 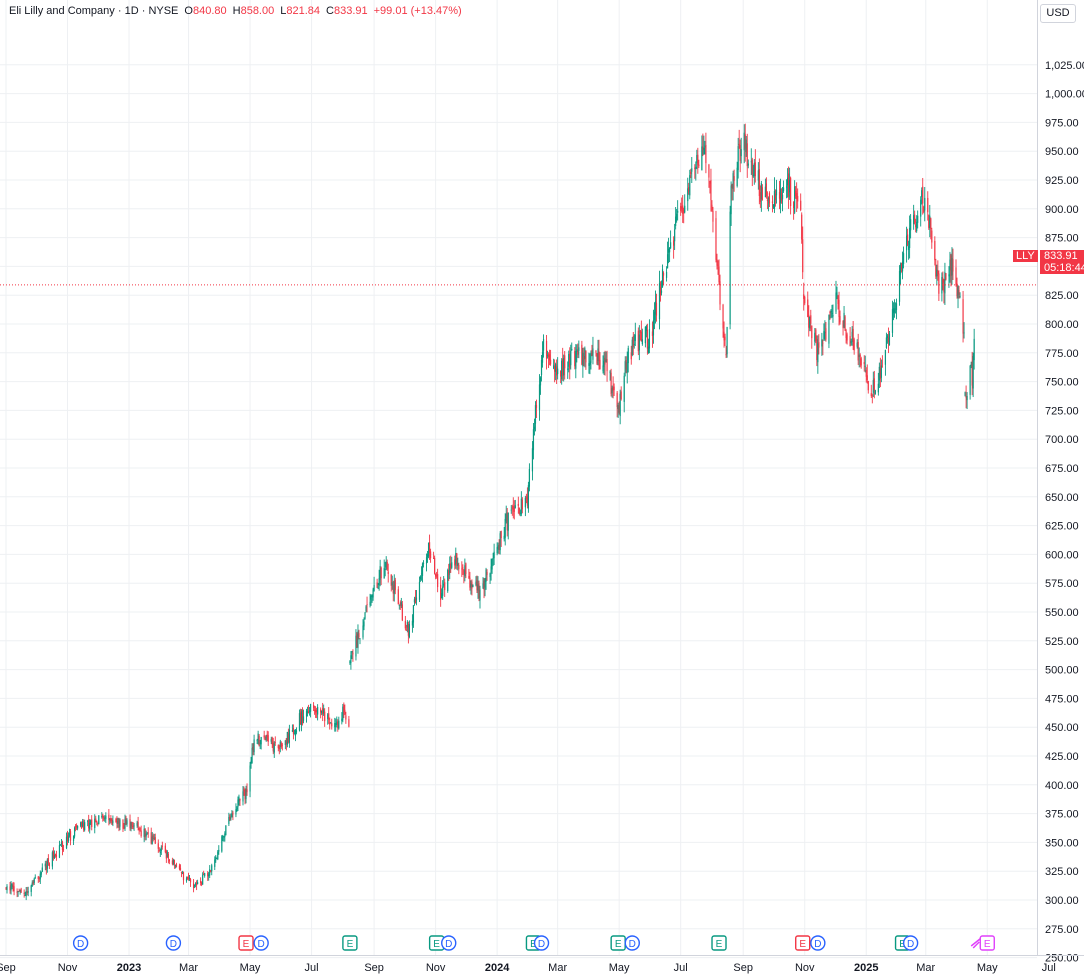 I want to click on price-tick-label: 950.00, so click(x=1062, y=152).